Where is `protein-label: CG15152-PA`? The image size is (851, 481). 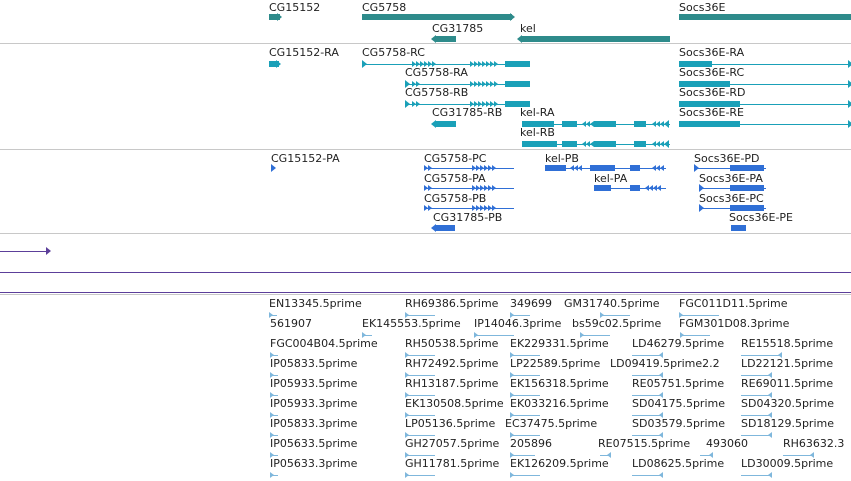
protein-label: CG15152-PA is located at coordinates (305, 158).